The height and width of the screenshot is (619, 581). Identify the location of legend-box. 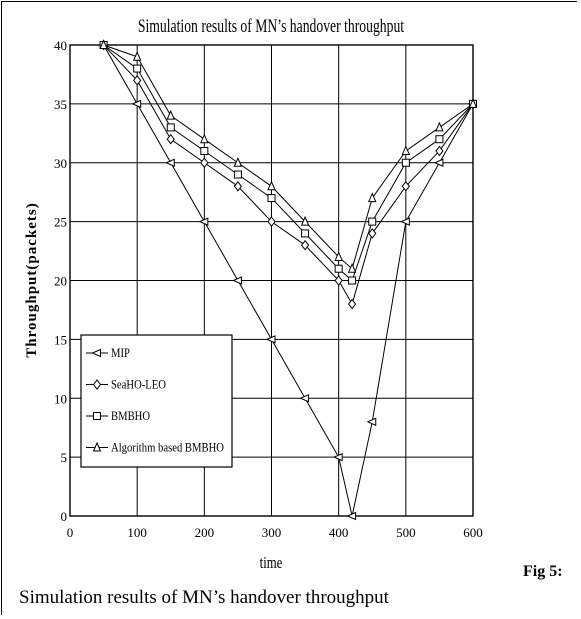
(156, 401).